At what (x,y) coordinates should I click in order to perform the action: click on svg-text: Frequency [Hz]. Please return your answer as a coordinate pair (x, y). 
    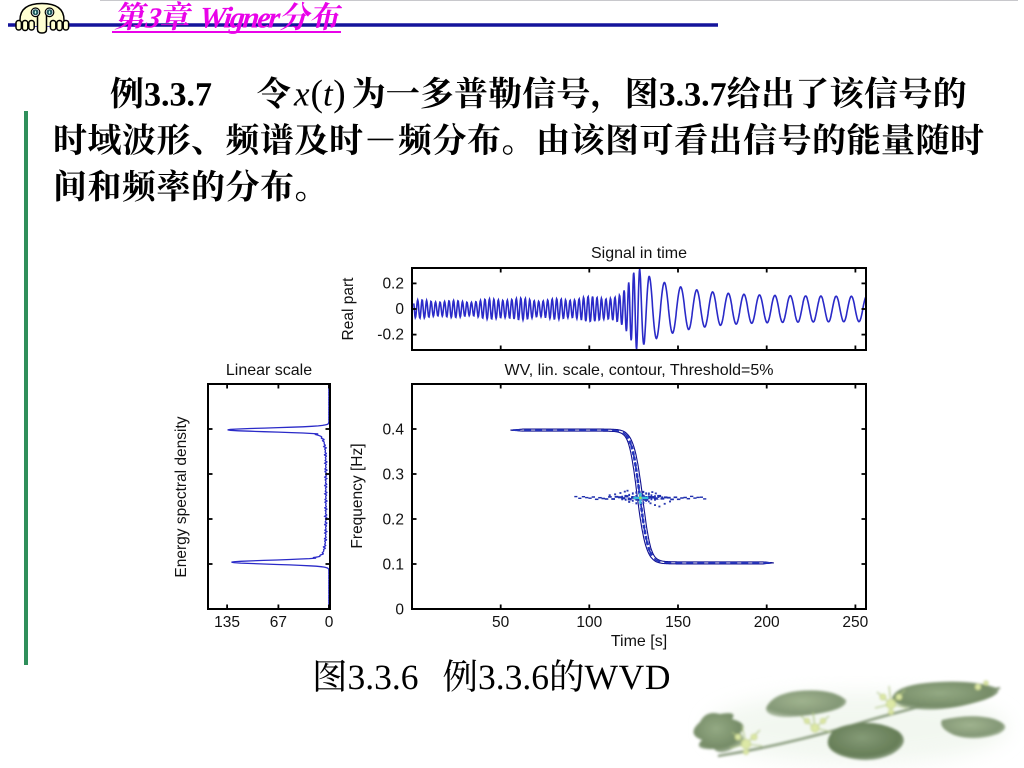
    Looking at the image, I should click on (357, 495).